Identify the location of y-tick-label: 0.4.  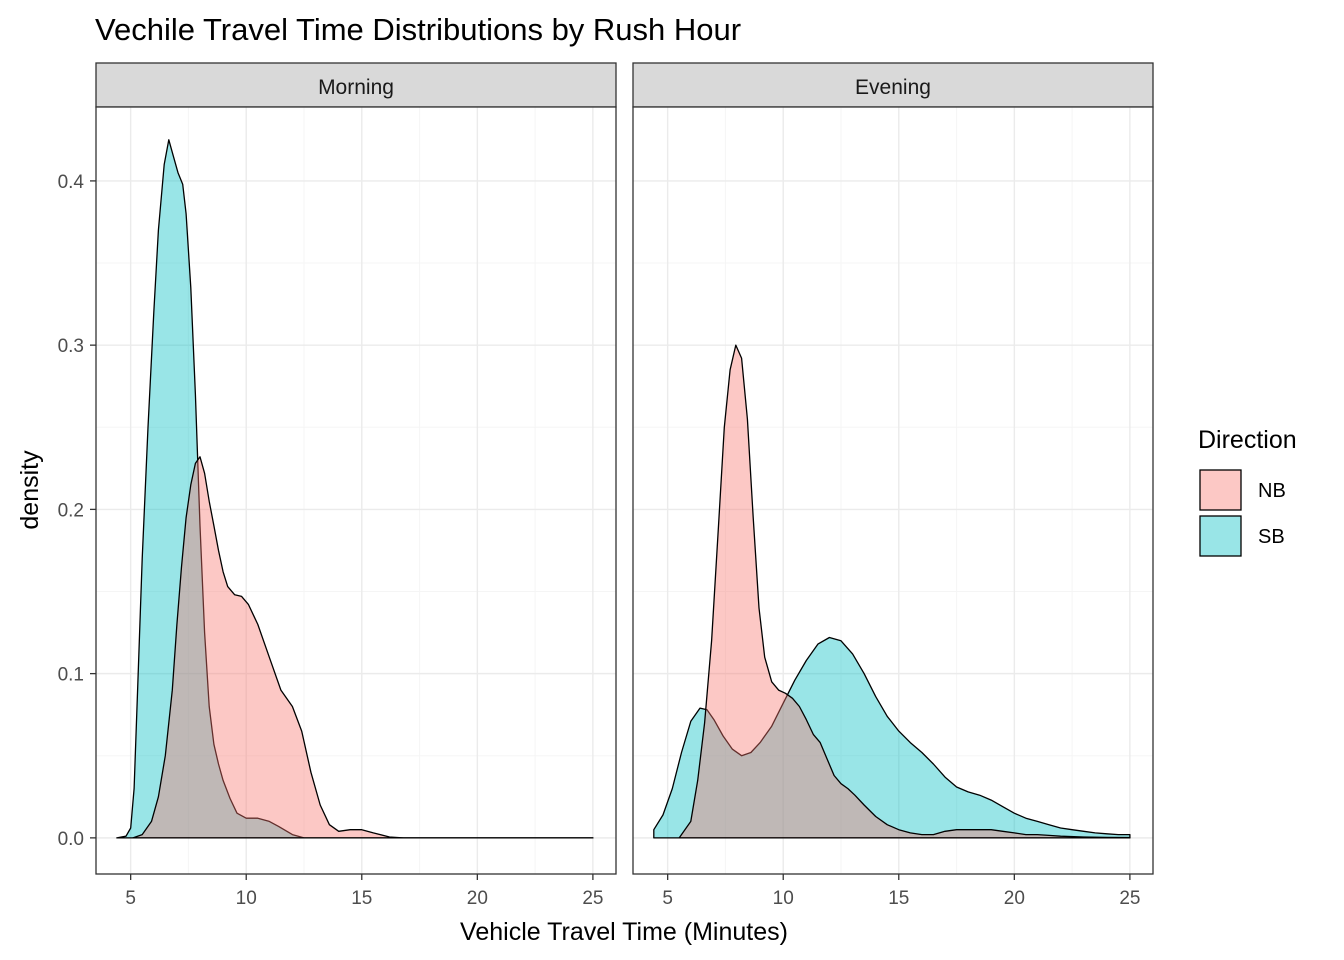
(71, 182).